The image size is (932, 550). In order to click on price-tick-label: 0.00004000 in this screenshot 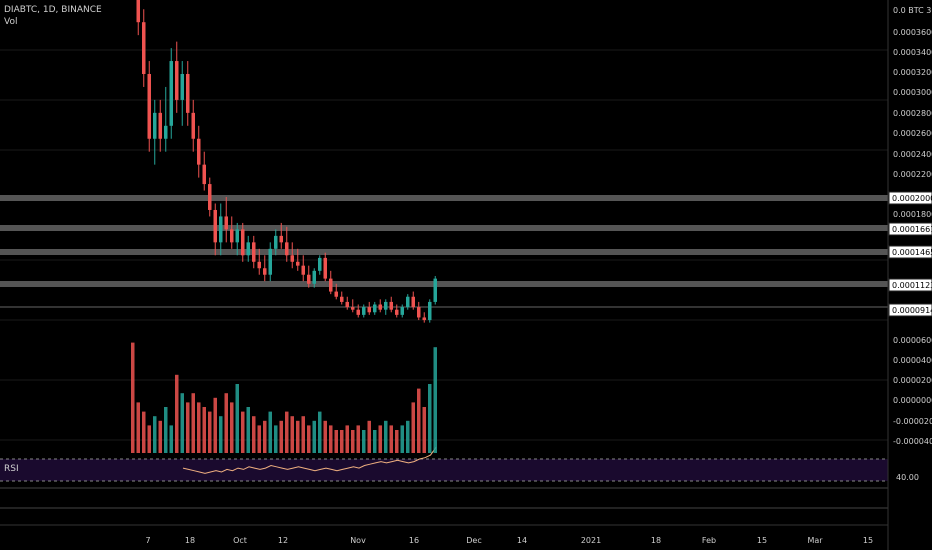, I will do `click(912, 360)`.